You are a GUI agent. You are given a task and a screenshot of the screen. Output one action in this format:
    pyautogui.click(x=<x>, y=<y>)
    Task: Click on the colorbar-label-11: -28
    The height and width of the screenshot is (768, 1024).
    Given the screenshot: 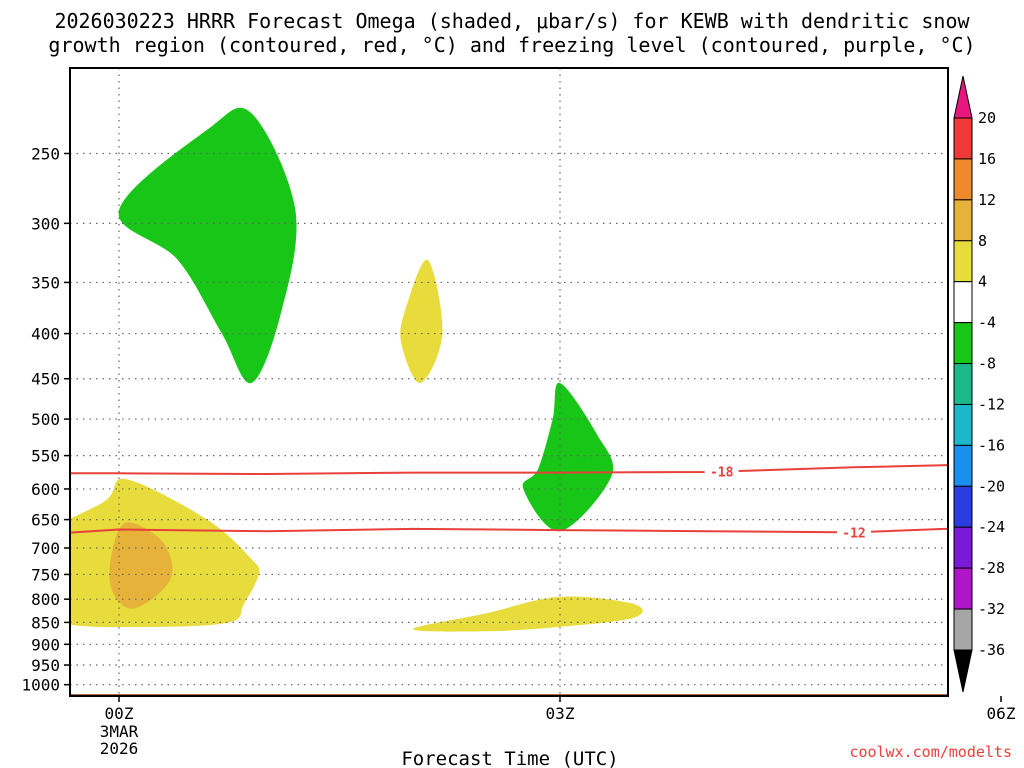 What is the action you would take?
    pyautogui.click(x=991, y=568)
    